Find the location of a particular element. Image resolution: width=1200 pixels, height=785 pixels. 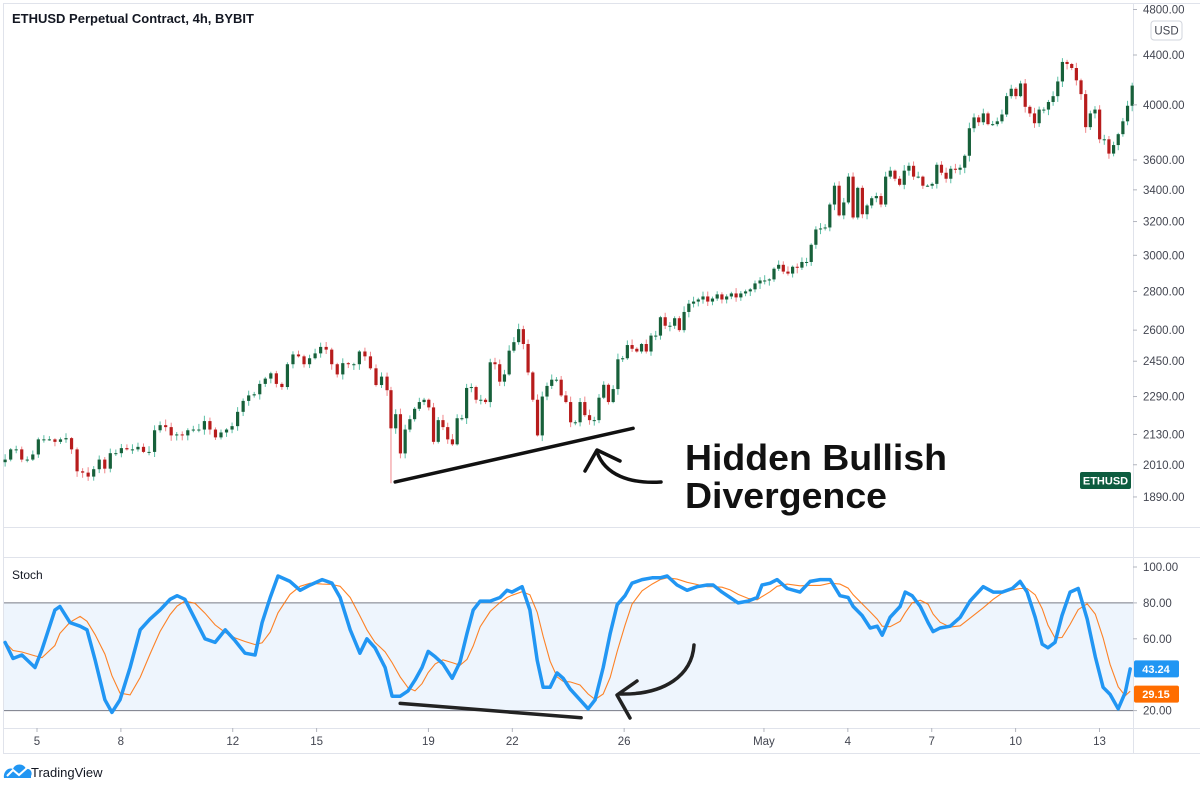

chart-title: ETHUSD Perpetual Contract, 4h, BYBIT is located at coordinates (133, 18).